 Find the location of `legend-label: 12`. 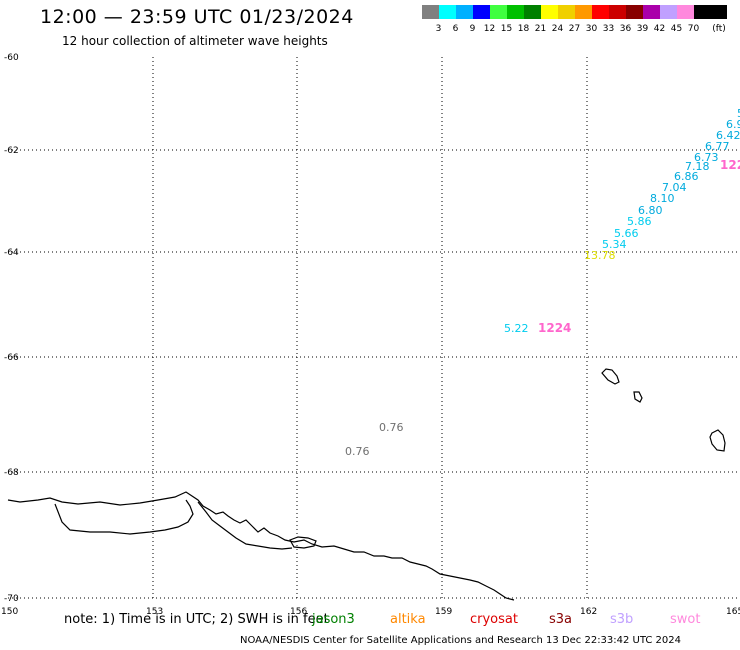

legend-label: 12 is located at coordinates (489, 29).